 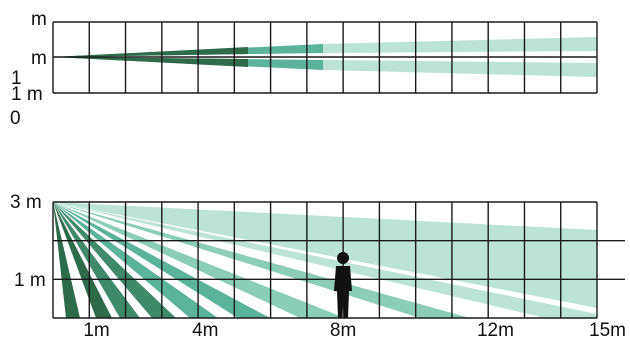 I want to click on top-label-one: 1, so click(x=16, y=78).